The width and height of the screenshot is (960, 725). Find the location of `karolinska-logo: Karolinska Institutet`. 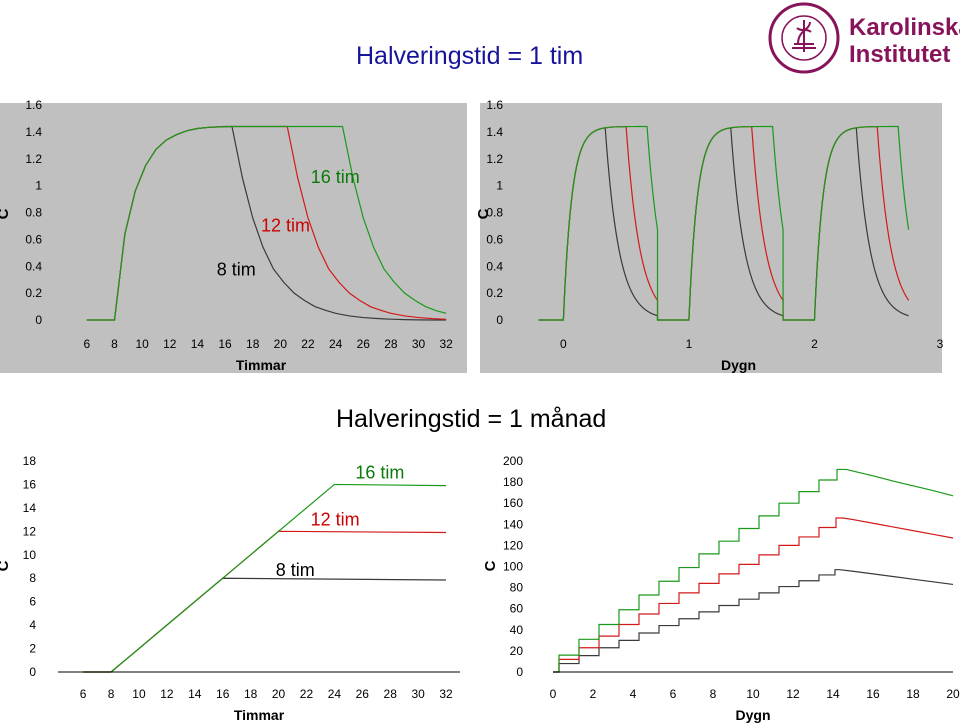

karolinska-logo: Karolinska Institutet is located at coordinates (864, 38).